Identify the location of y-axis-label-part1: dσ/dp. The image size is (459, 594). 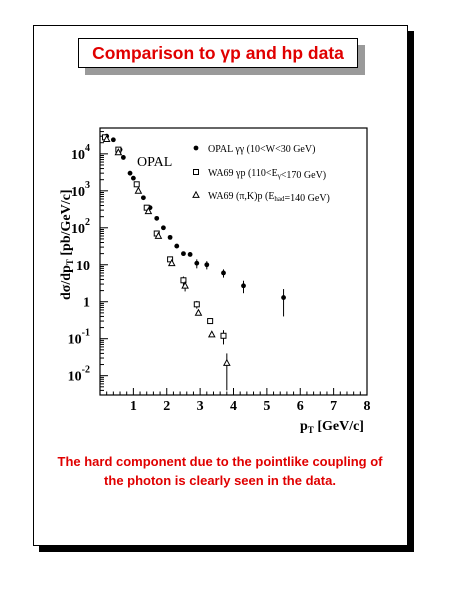
(66, 282).